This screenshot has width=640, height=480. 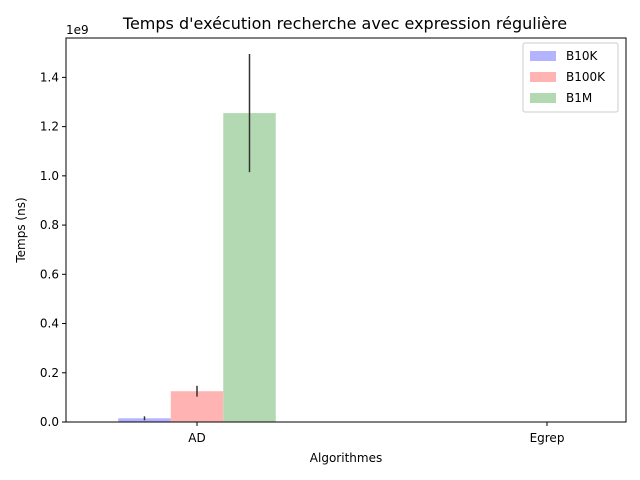 What do you see at coordinates (547, 438) in the screenshot?
I see `x-tick-label: Egrep` at bounding box center [547, 438].